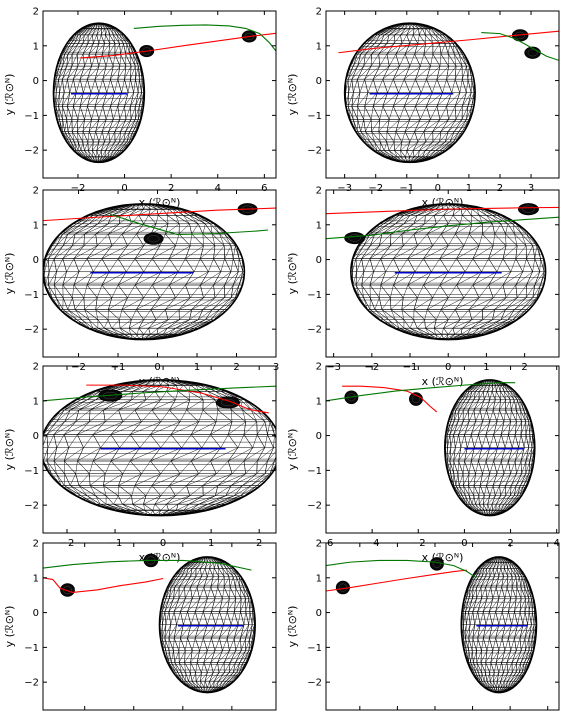  Describe the element at coordinates (443, 381) in the screenshot. I see `x-axis-label: x (ℛ⊙ᴺ)` at that location.